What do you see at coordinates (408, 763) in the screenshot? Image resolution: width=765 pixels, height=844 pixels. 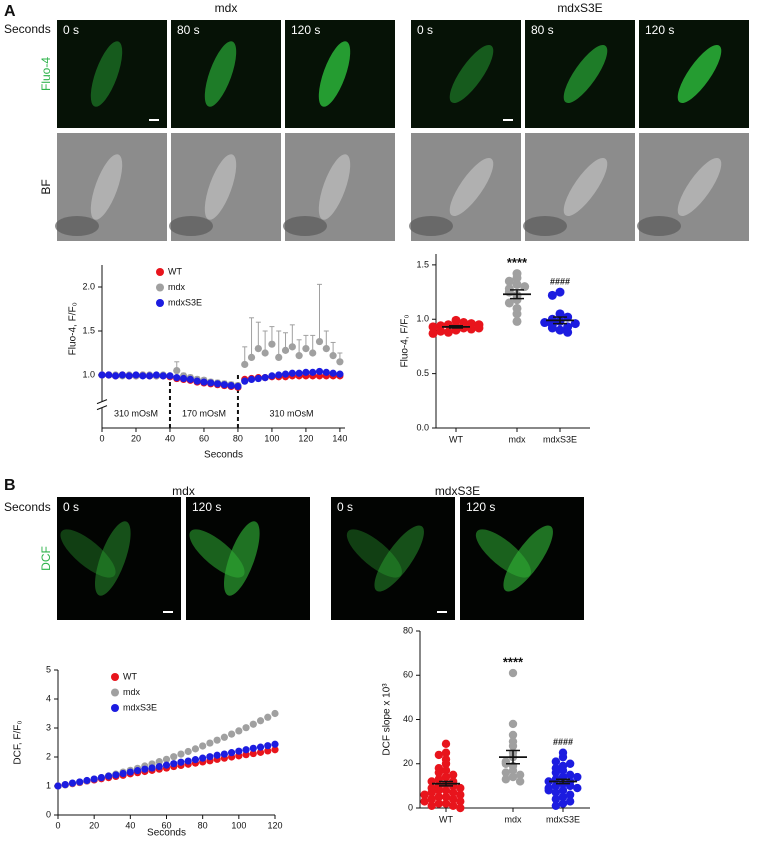 I see `y-tick-label: 20` at bounding box center [408, 763].